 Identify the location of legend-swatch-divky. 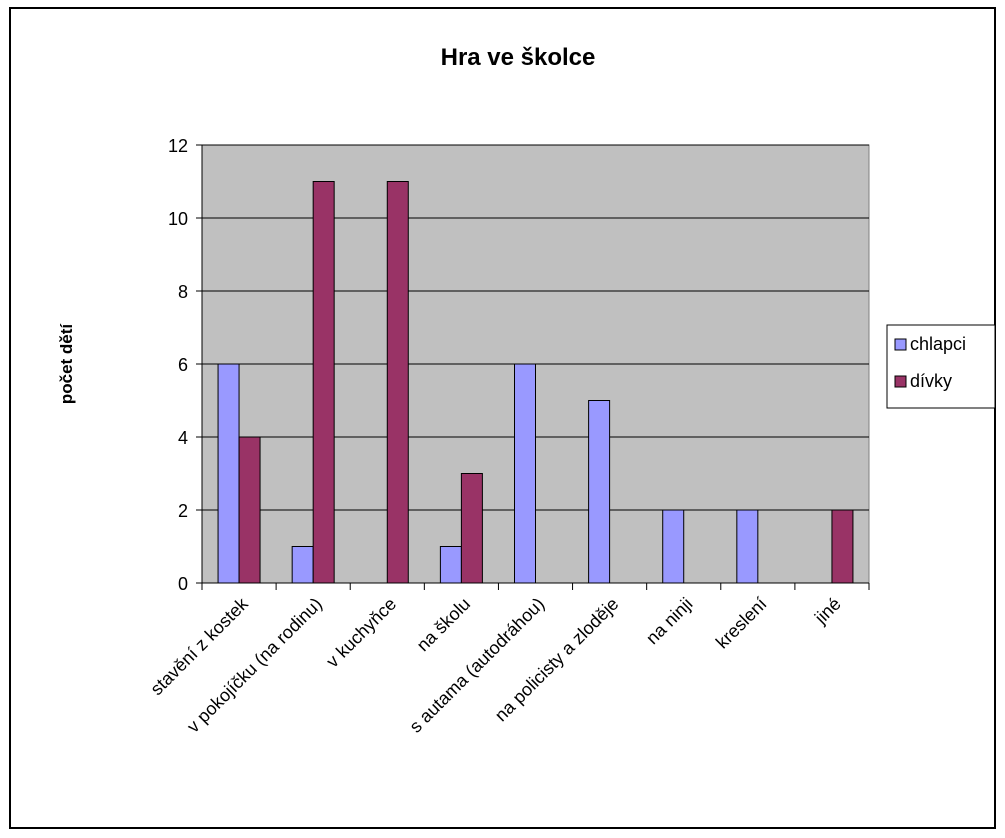
(900, 381).